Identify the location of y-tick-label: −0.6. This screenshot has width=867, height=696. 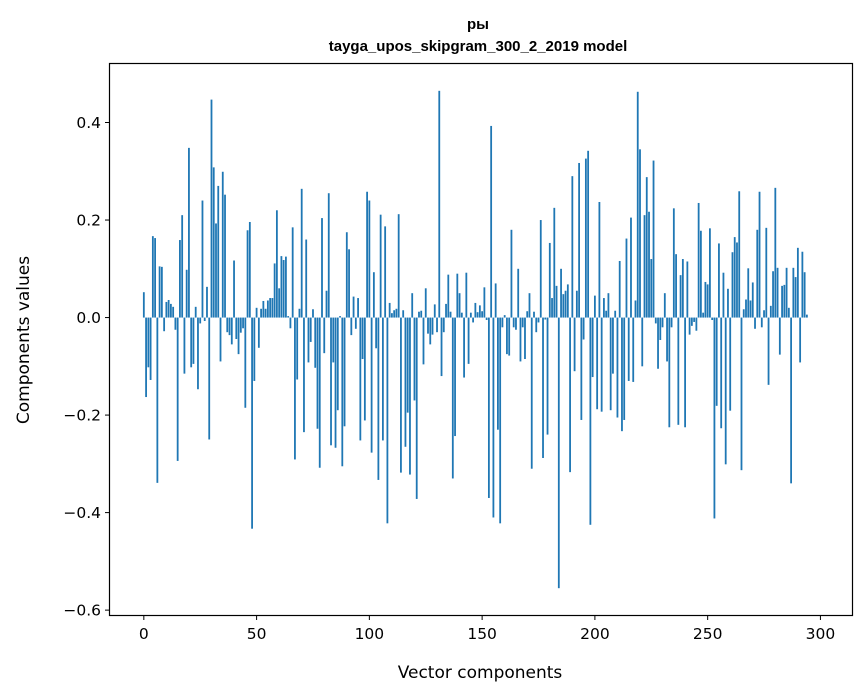
(82, 611).